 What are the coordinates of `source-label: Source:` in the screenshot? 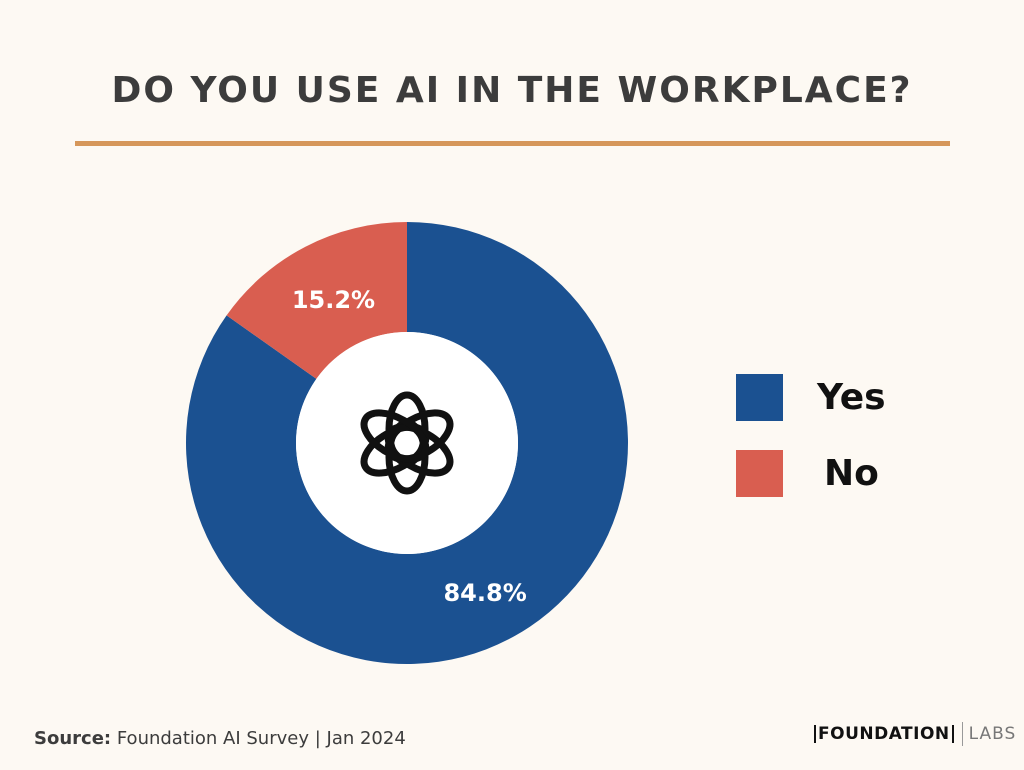 It's located at (73, 738).